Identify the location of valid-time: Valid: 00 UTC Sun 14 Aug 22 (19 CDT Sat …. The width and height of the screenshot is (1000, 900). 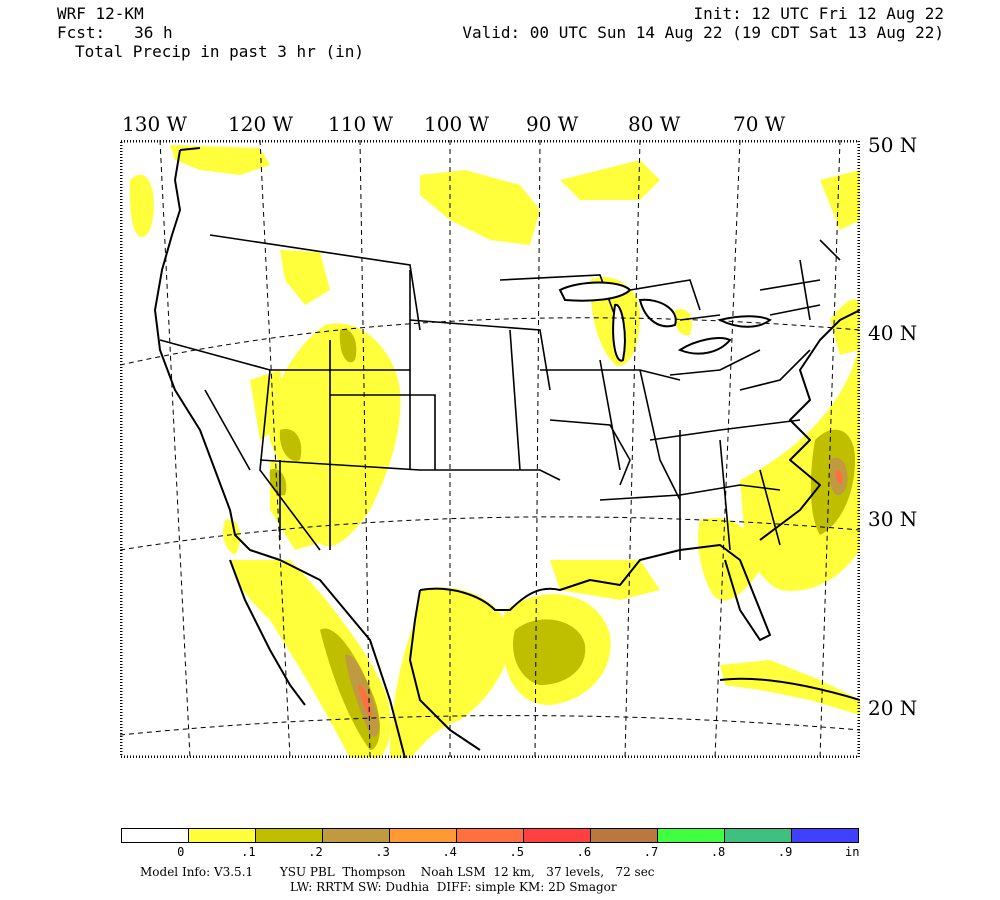
(703, 32).